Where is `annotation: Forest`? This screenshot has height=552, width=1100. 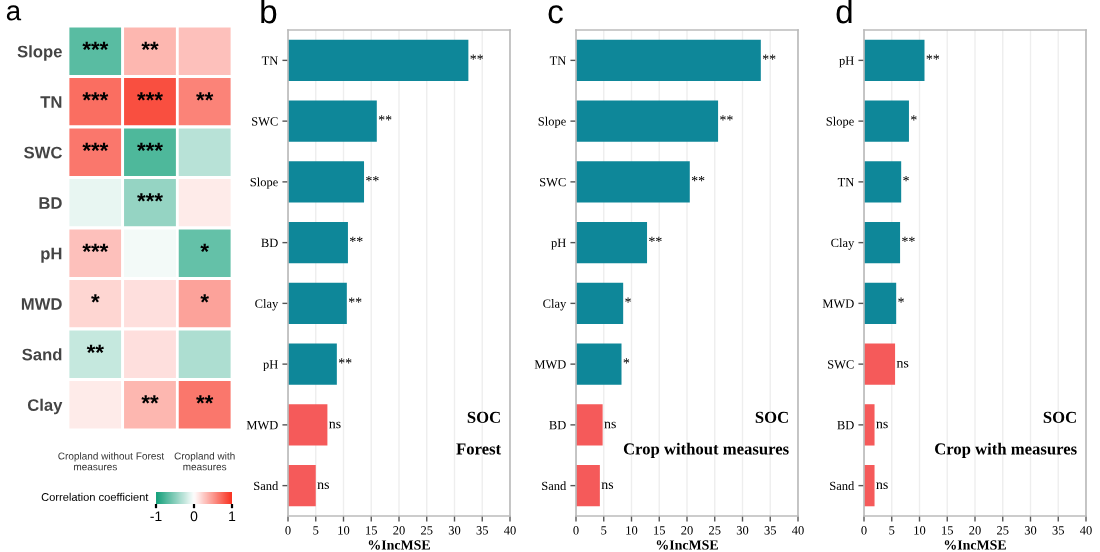
annotation: Forest is located at coordinates (479, 449).